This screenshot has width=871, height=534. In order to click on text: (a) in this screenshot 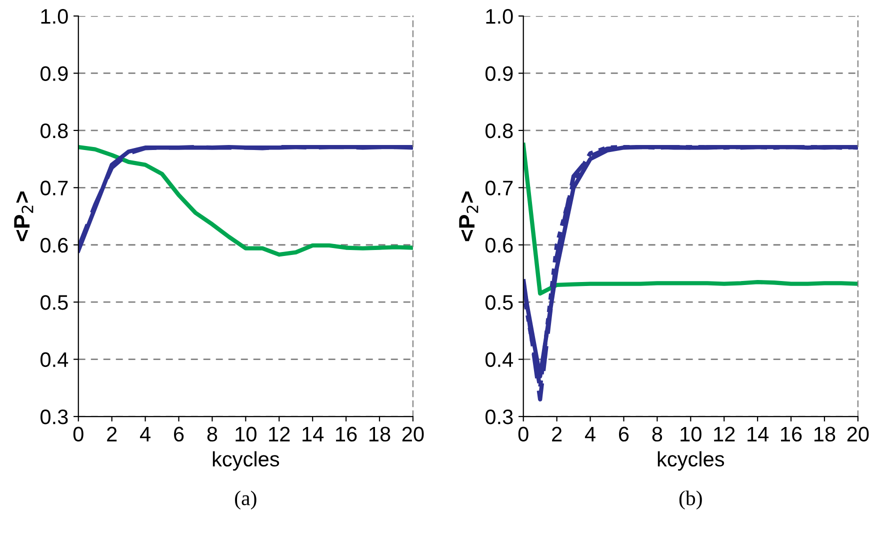, I will do `click(245, 500)`.